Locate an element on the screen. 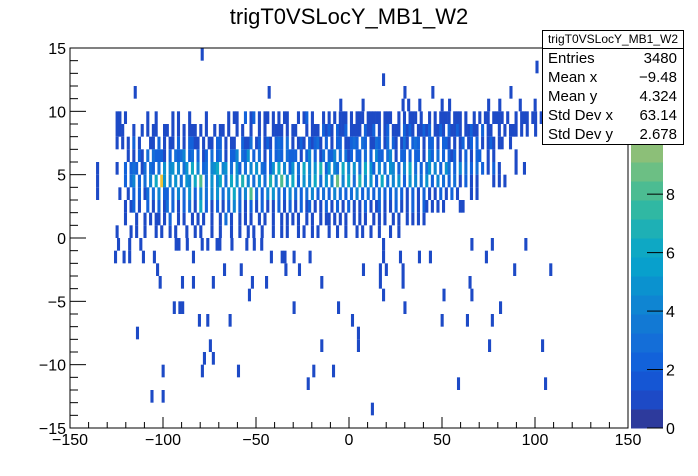 The image size is (698, 476). y-tick-label: 10 is located at coordinates (57, 112).